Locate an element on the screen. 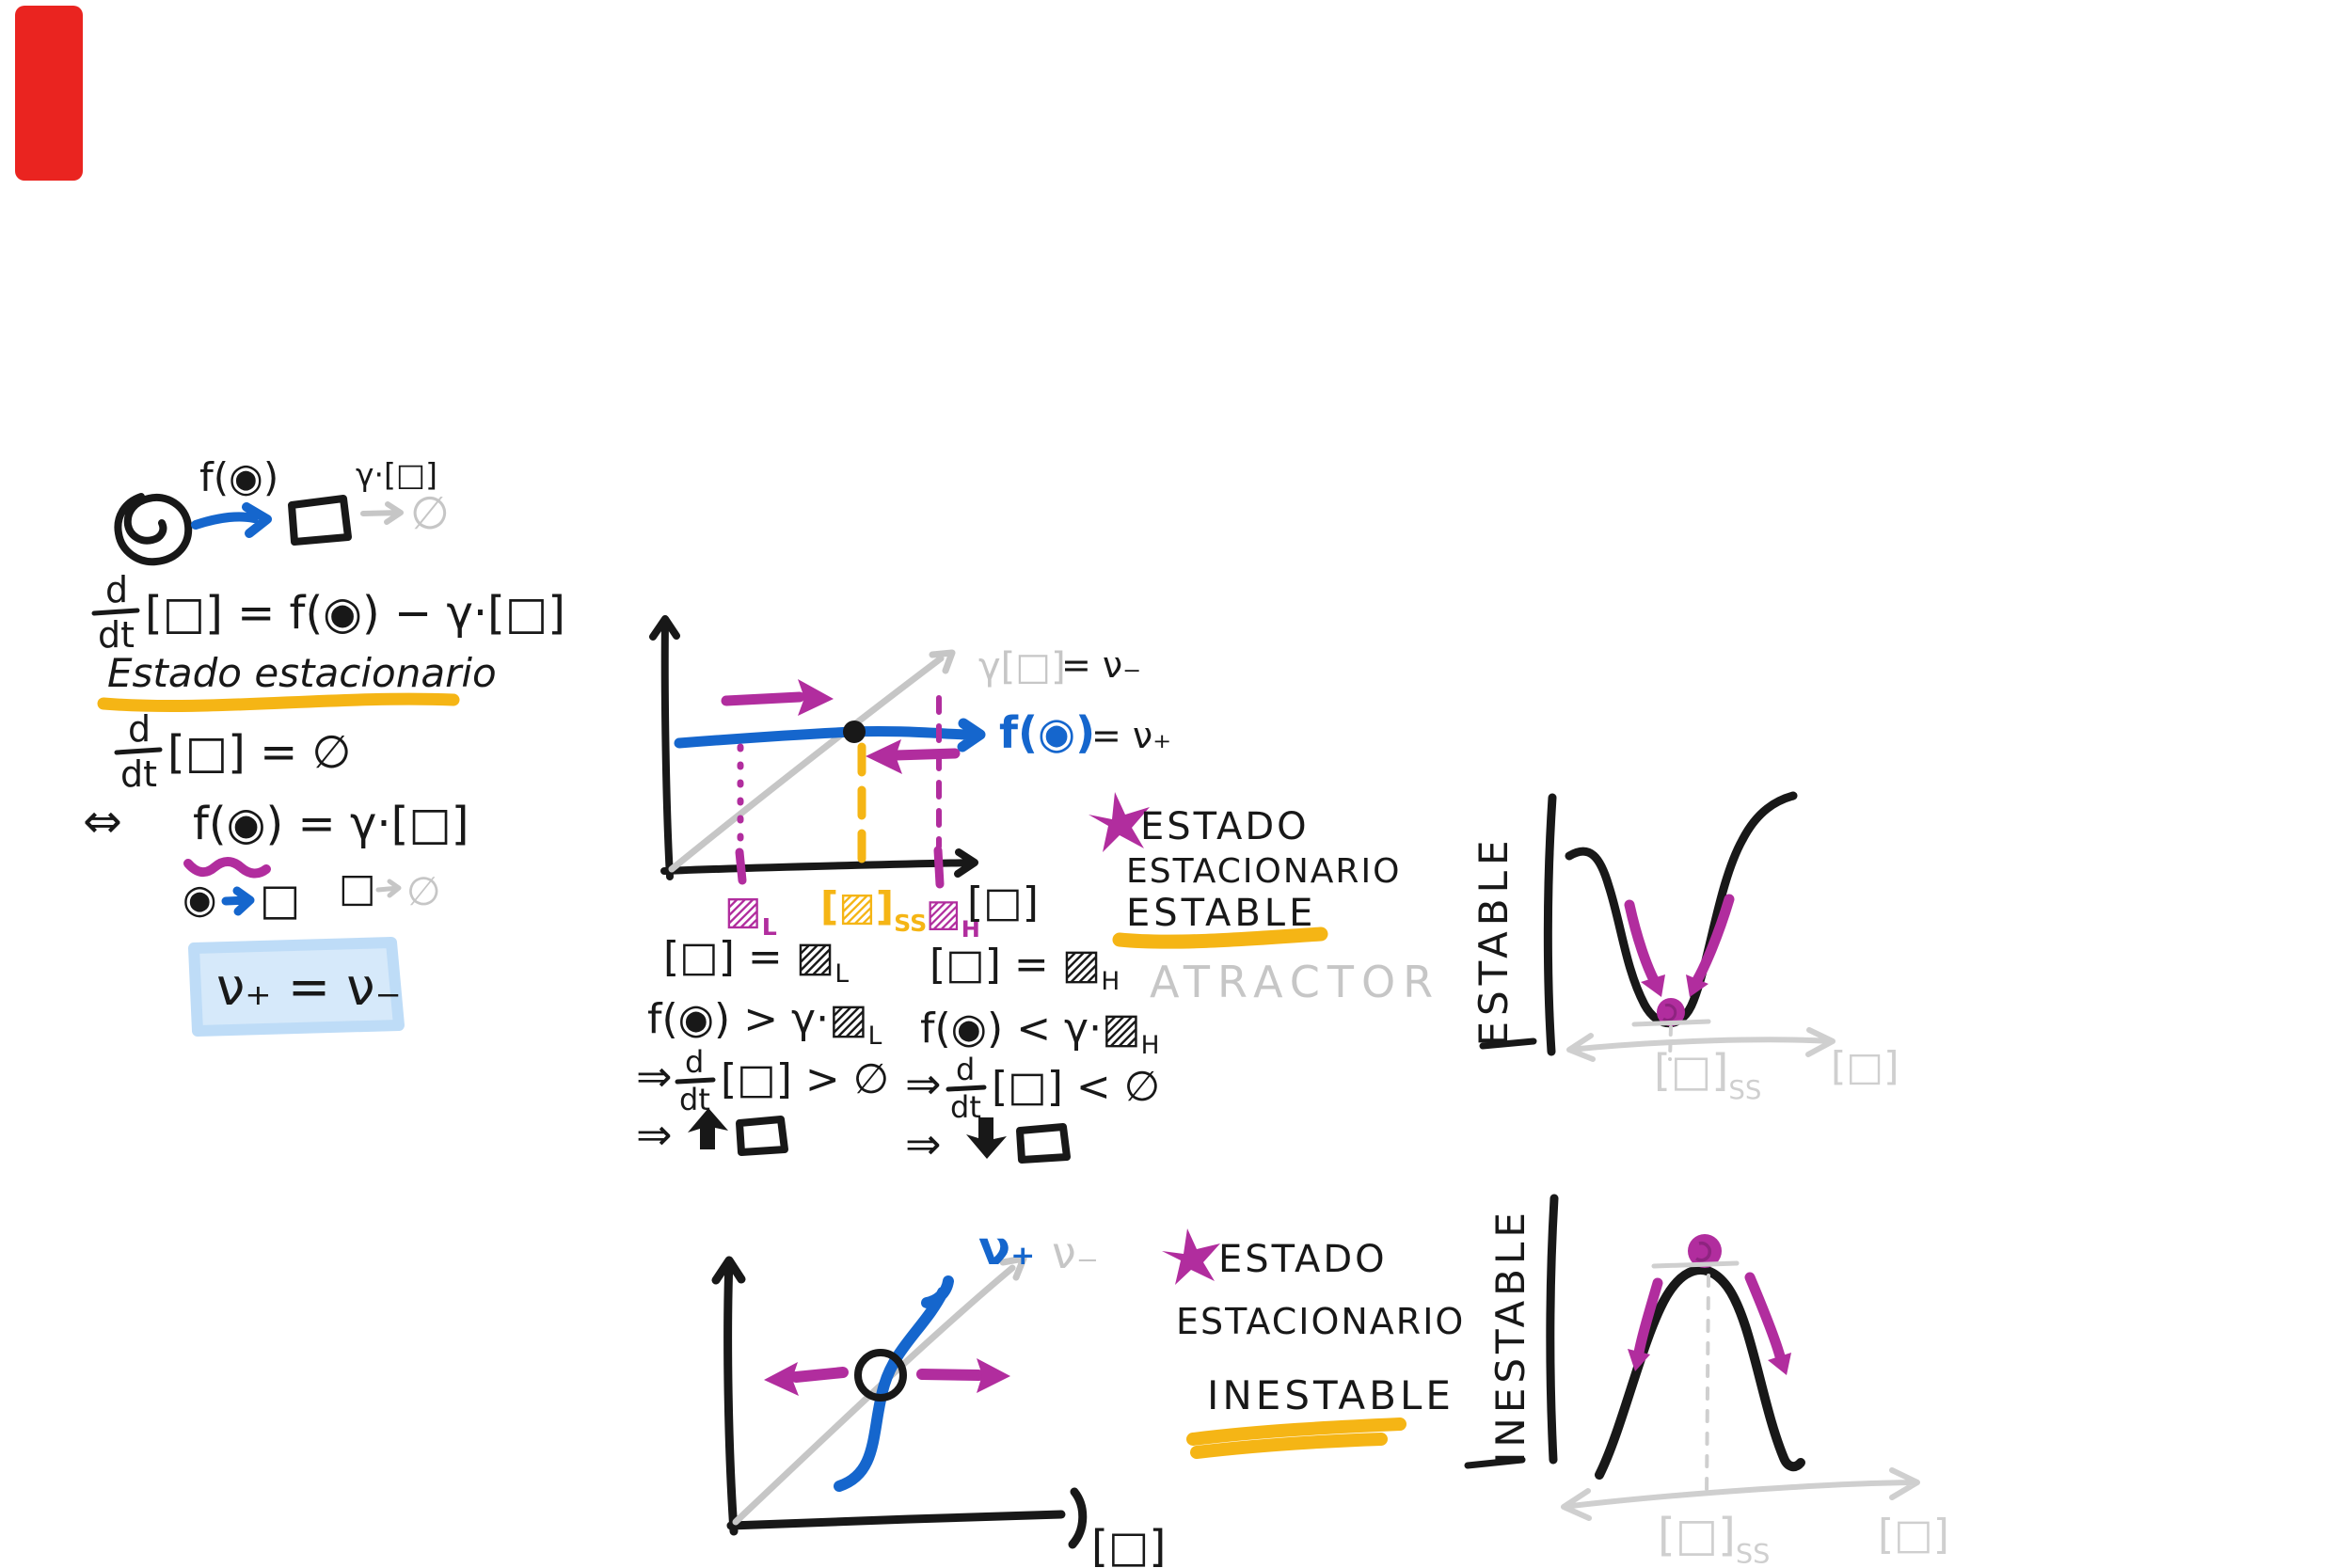  roll-off-left-arrow is located at coordinates (1648, 1317).